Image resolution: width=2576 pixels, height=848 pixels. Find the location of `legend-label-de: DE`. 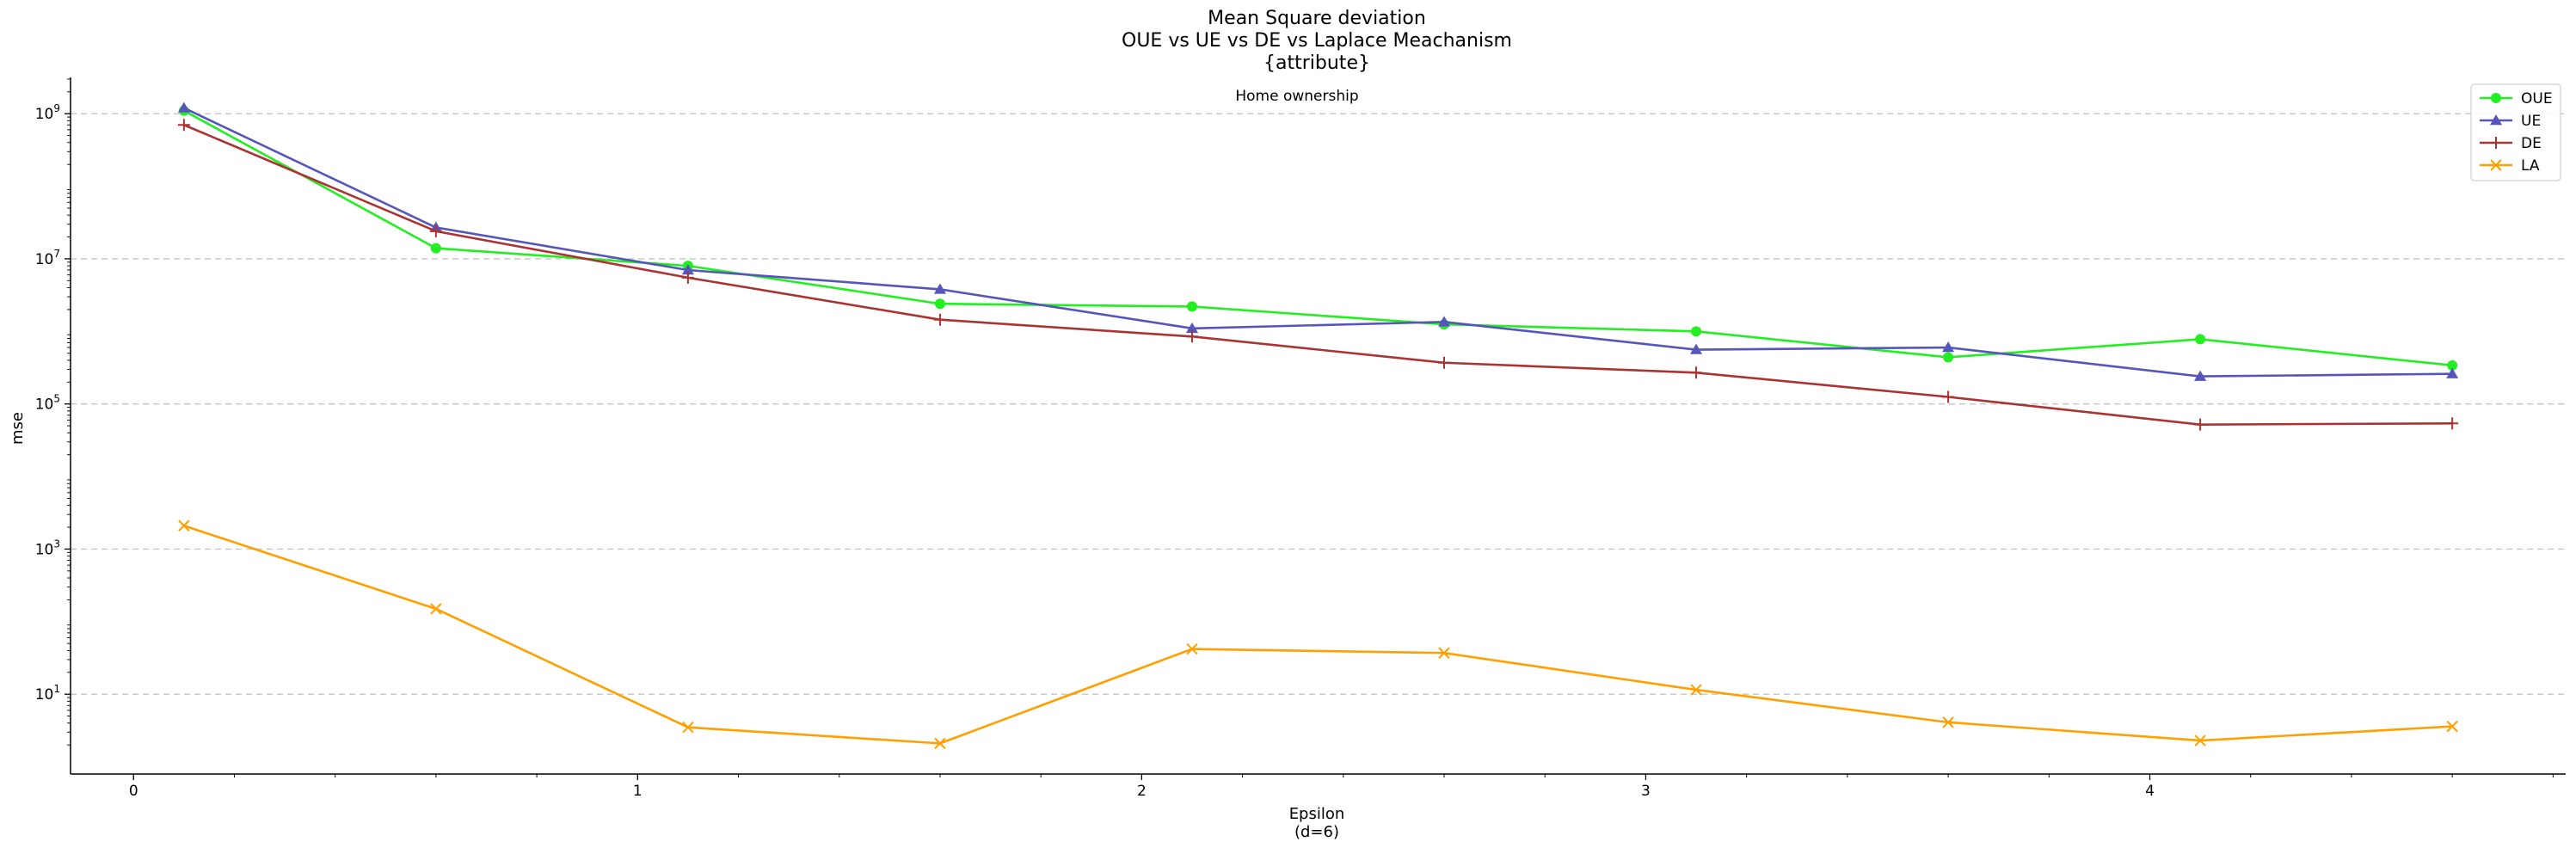

legend-label-de: DE is located at coordinates (2531, 143).